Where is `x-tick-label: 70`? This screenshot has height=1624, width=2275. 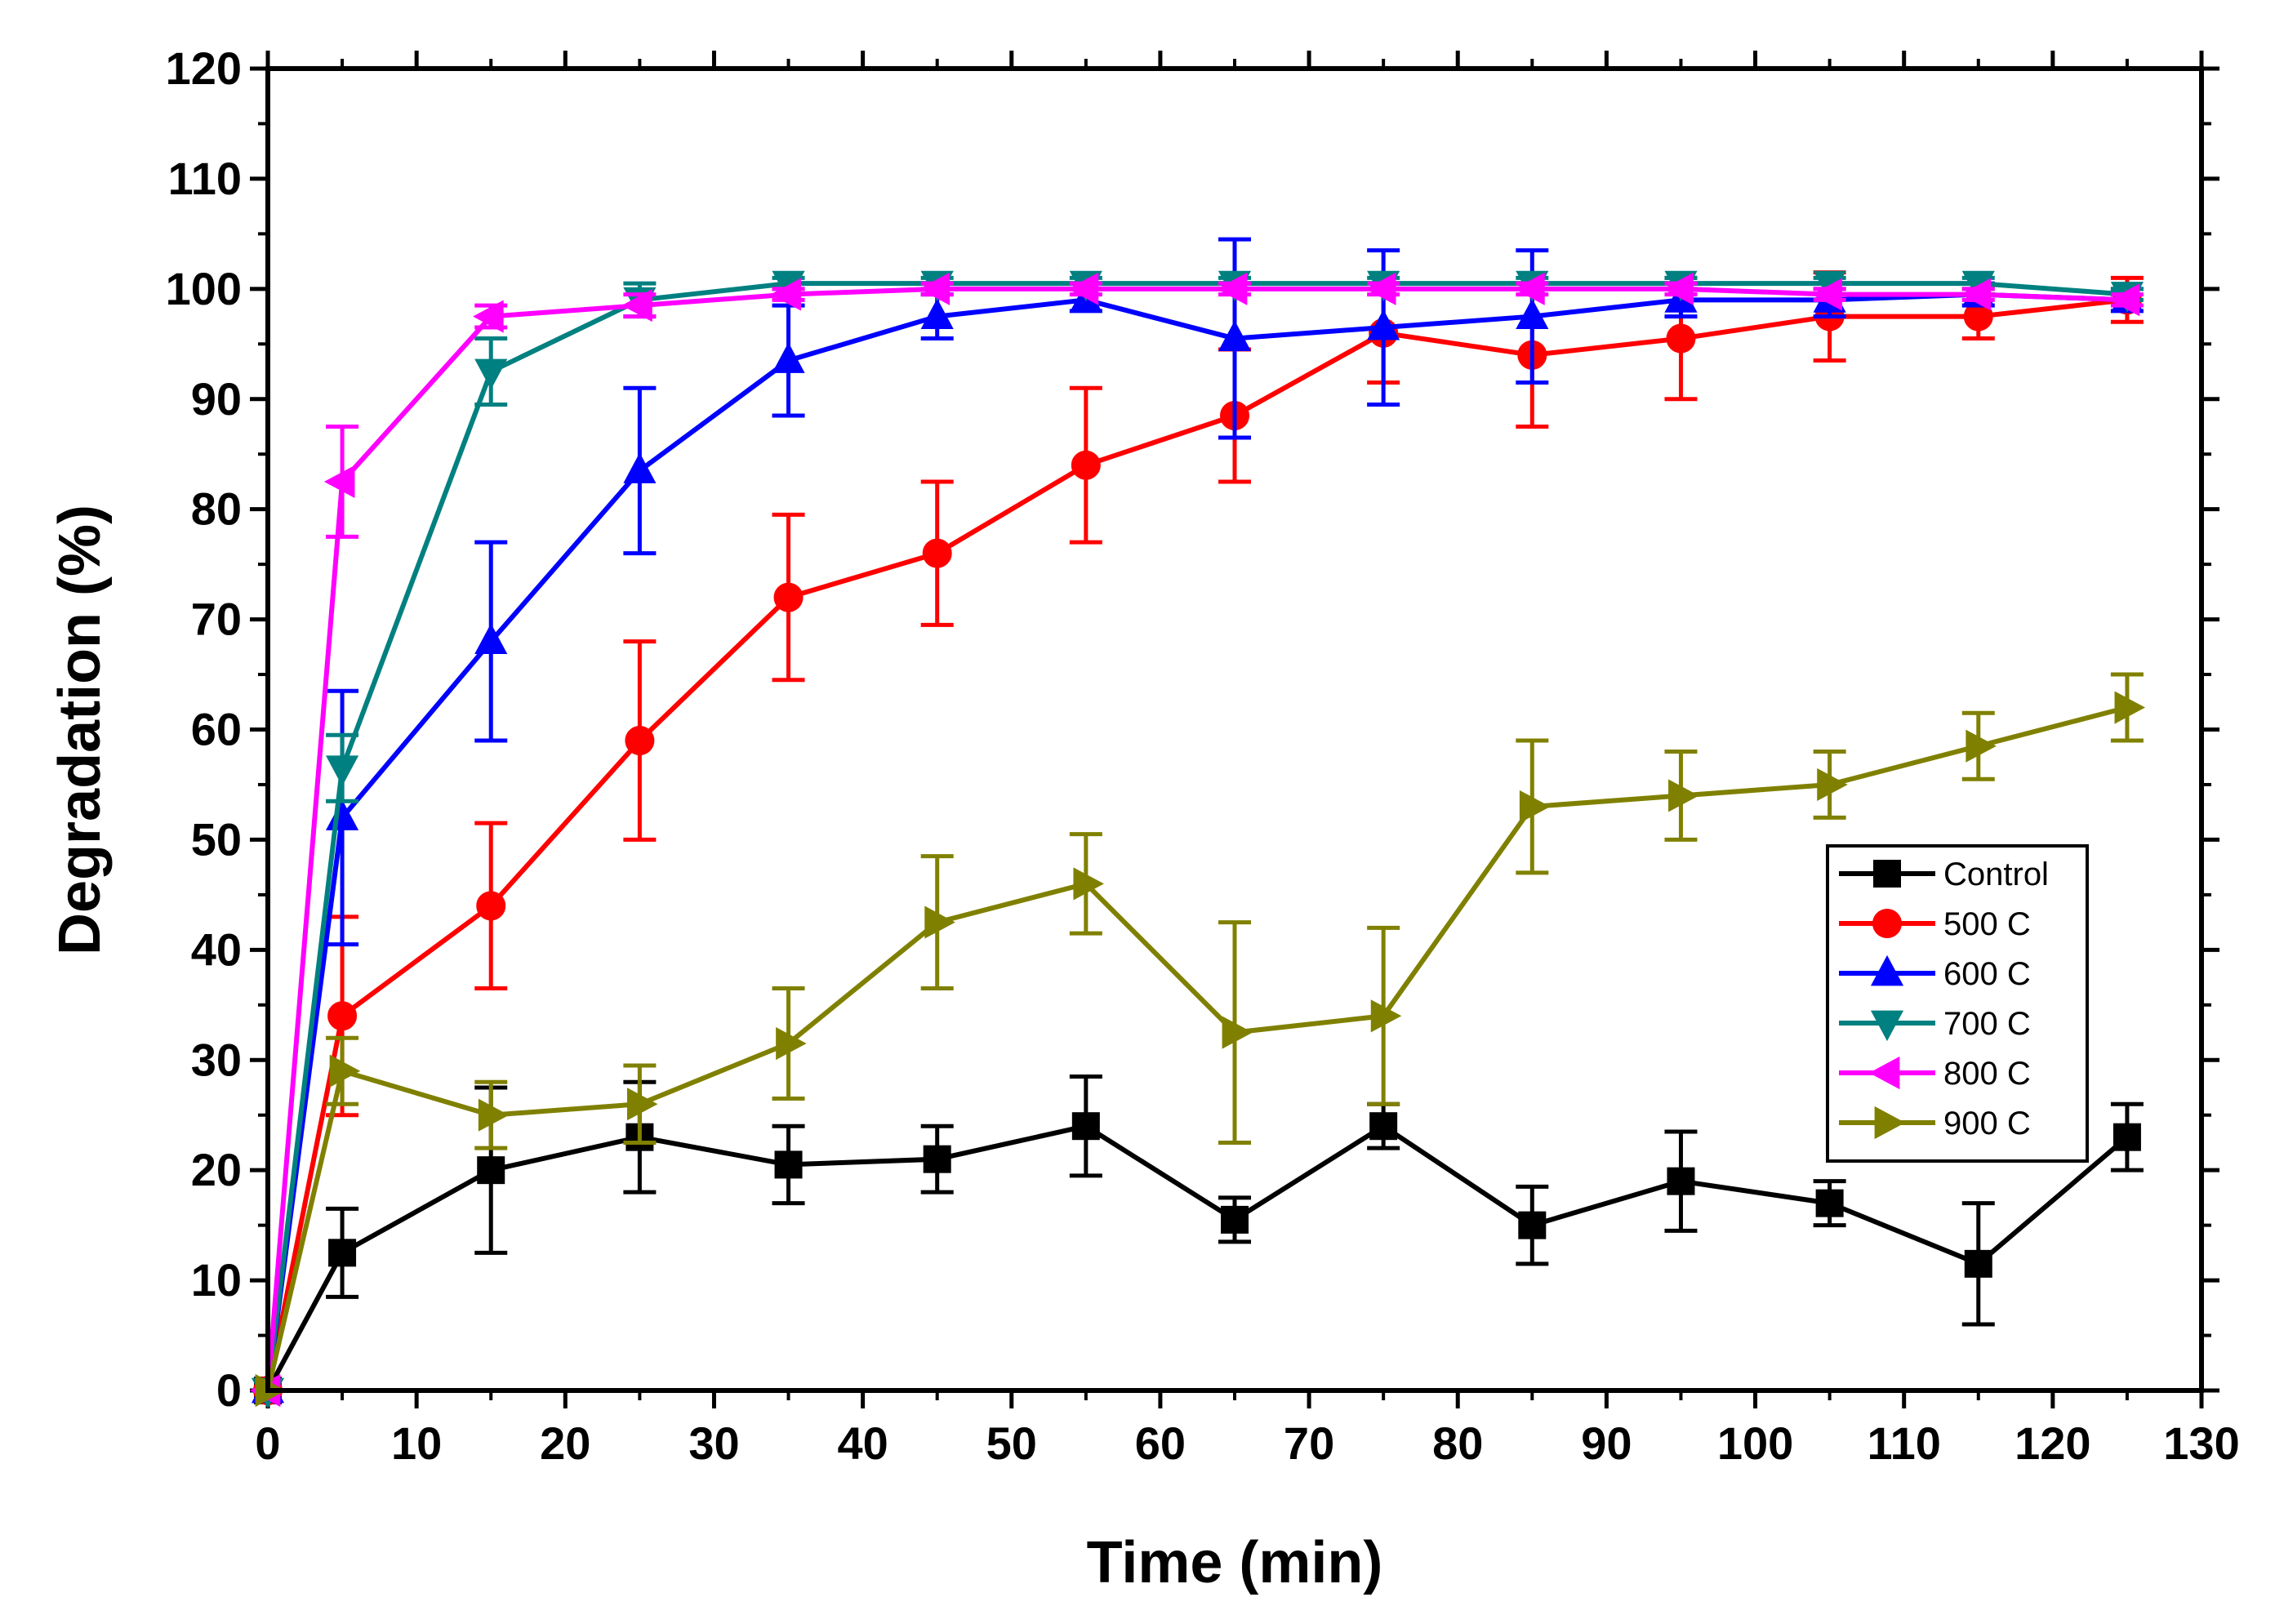
x-tick-label: 70 is located at coordinates (1309, 1443).